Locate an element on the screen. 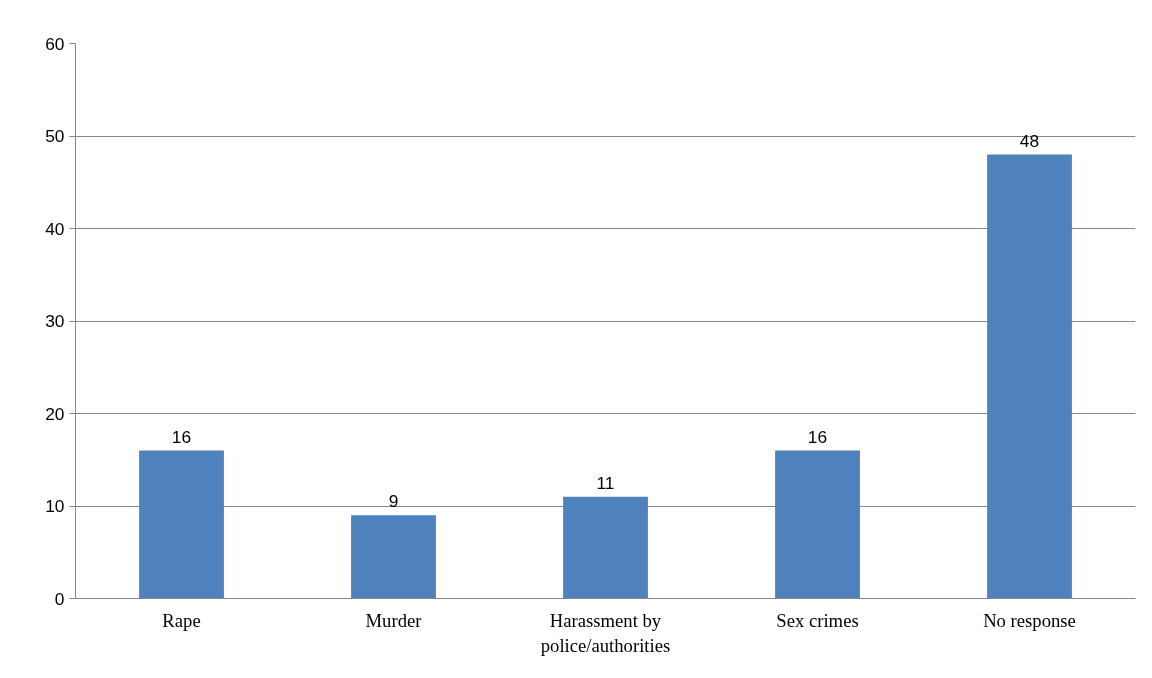 The height and width of the screenshot is (678, 1152). y-tick-label: 10 is located at coordinates (55, 506).